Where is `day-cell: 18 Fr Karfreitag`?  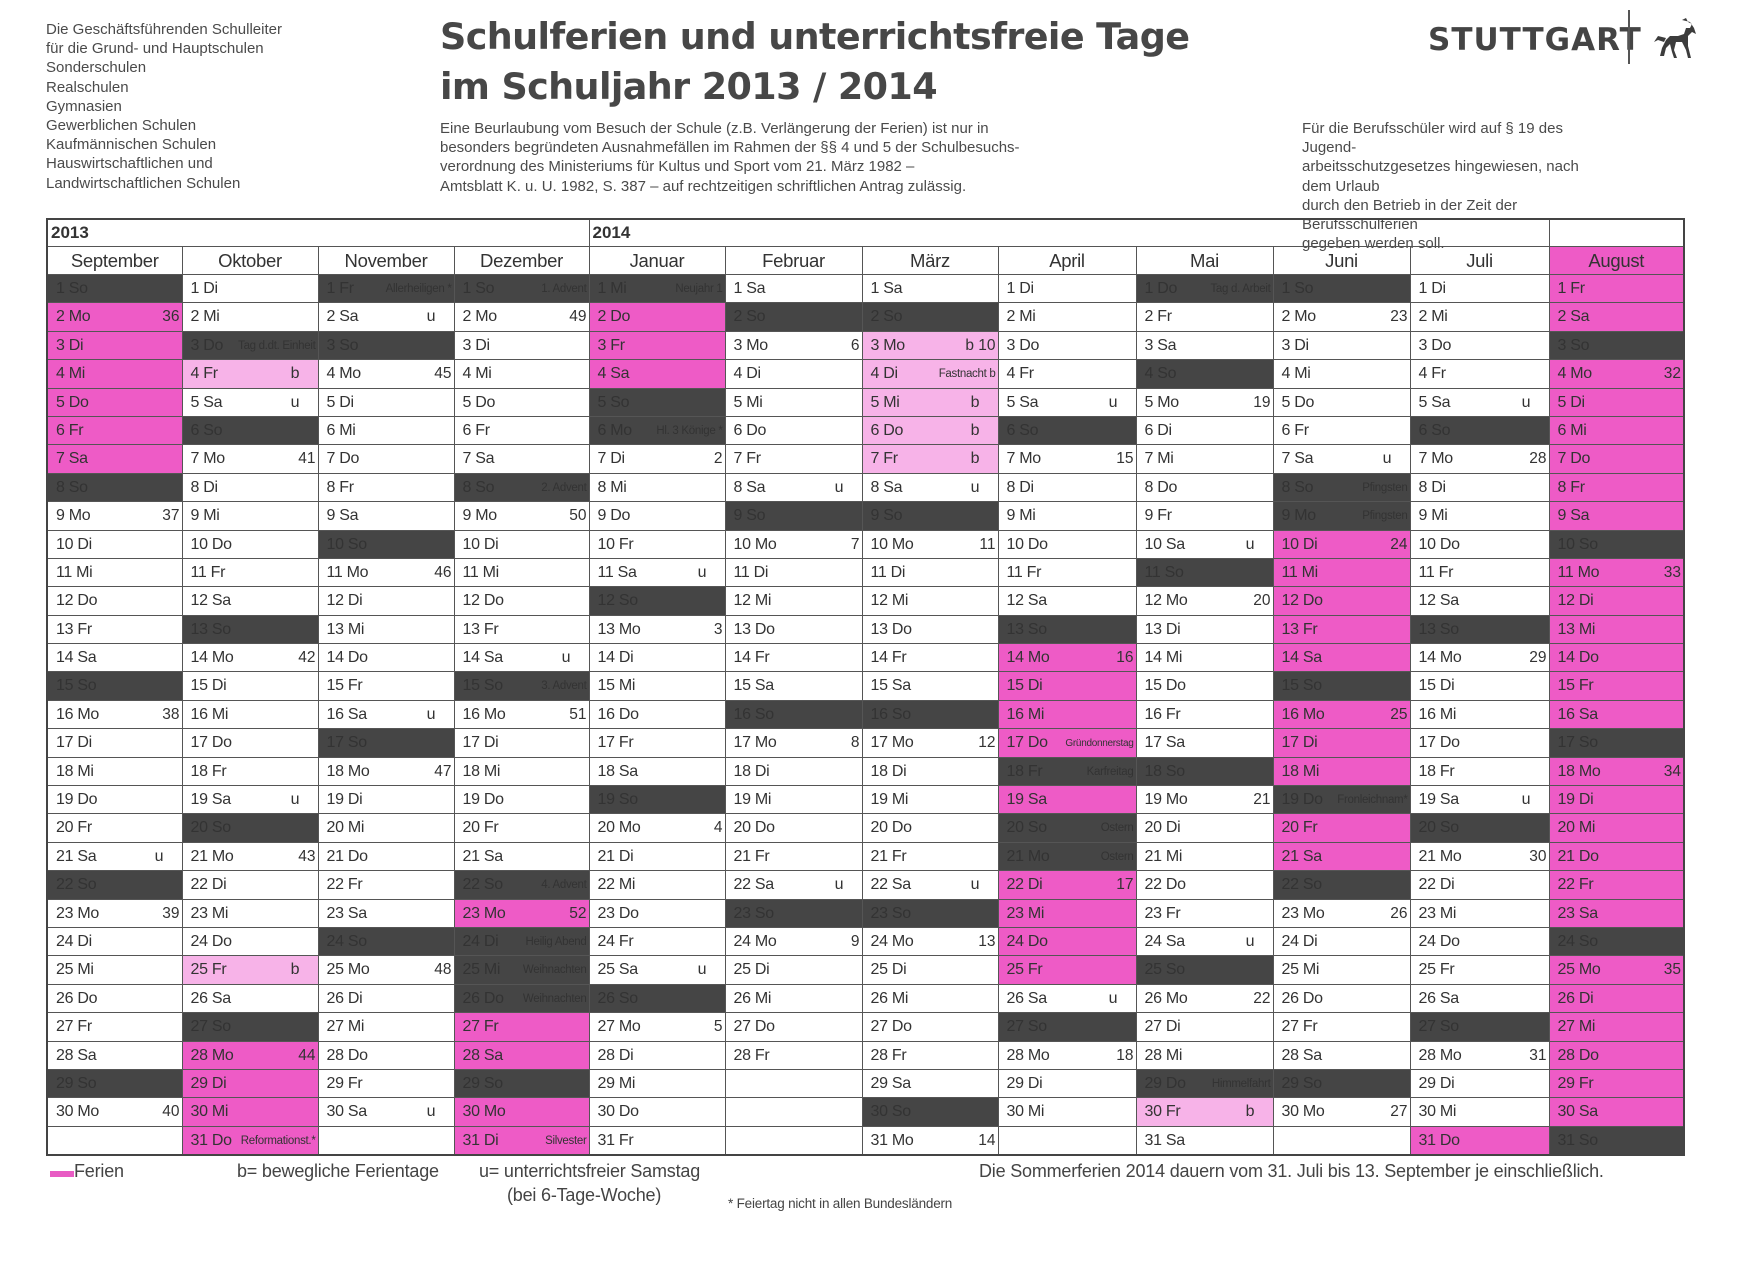 day-cell: 18 Fr Karfreitag is located at coordinates (1067, 771).